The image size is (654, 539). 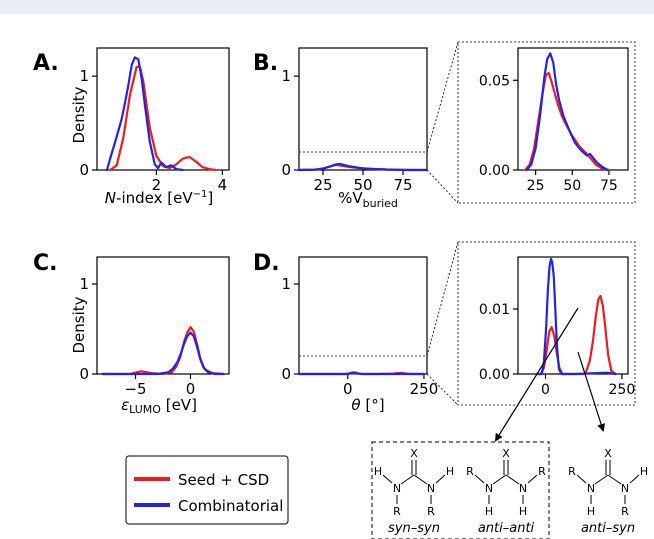 What do you see at coordinates (591, 391) in the screenshot?
I see `arrow-to-anti-syn` at bounding box center [591, 391].